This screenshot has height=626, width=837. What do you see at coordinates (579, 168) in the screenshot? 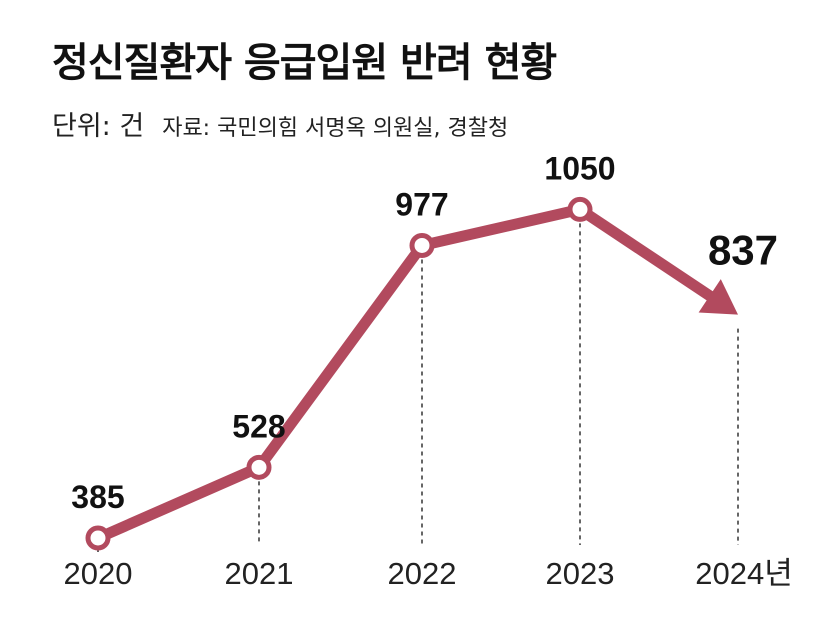
I see `data-label-2023: 1050` at bounding box center [579, 168].